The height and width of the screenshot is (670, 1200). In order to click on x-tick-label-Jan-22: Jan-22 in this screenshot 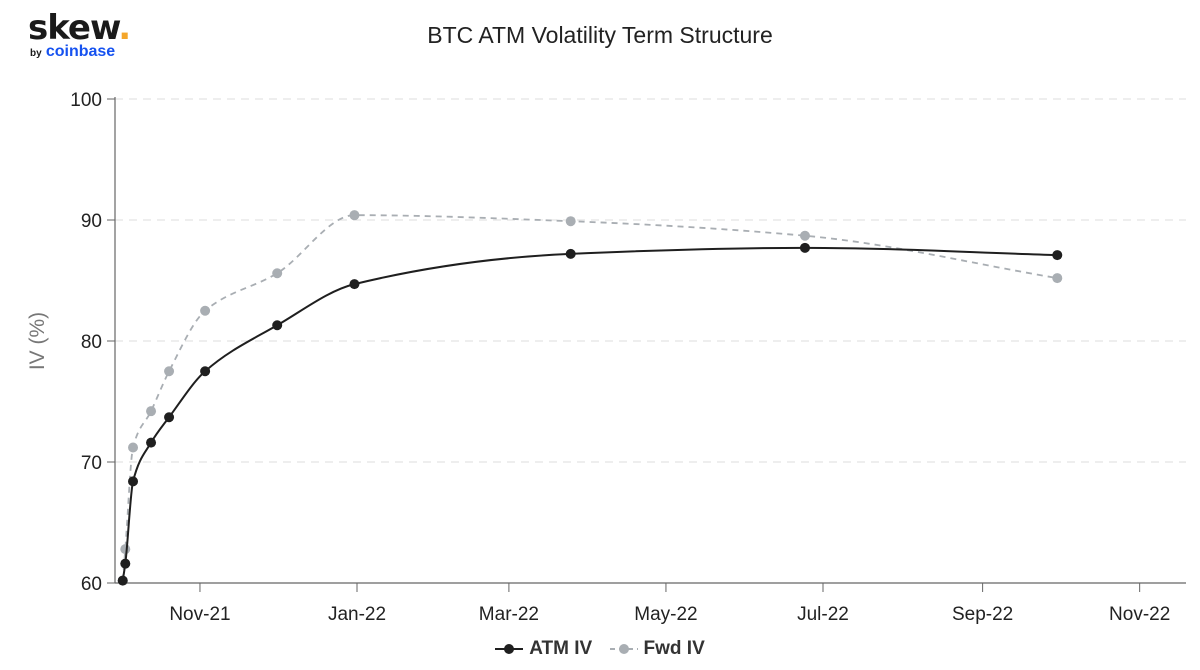, I will do `click(357, 614)`.